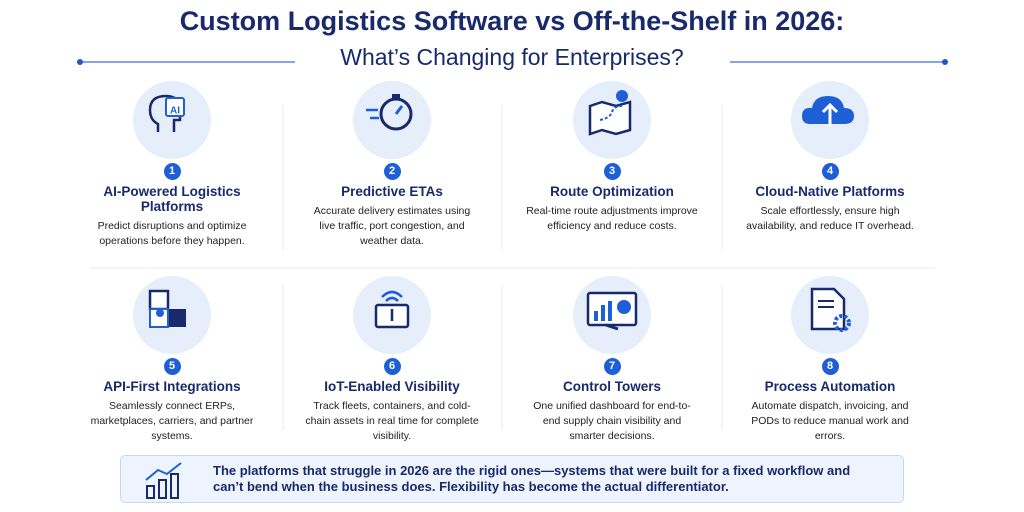 This screenshot has height=512, width=1024. What do you see at coordinates (612, 366) in the screenshot?
I see `number-badge: 7` at bounding box center [612, 366].